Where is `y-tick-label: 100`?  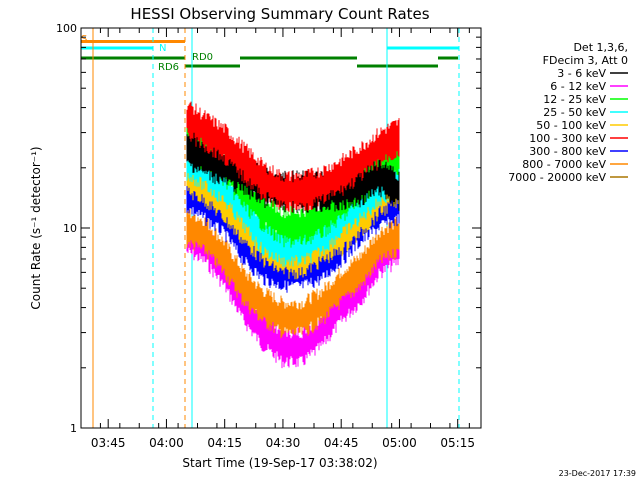
y-tick-label: 100 is located at coordinates (66, 28).